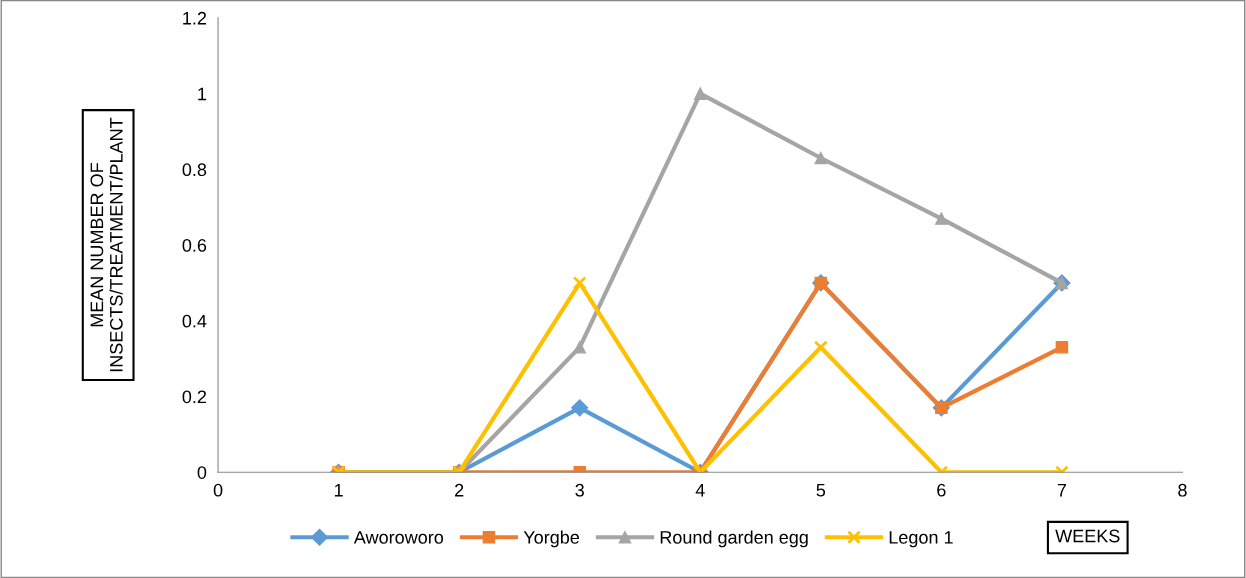  Describe the element at coordinates (218, 490) in the screenshot. I see `x-tick-label: 0` at that location.